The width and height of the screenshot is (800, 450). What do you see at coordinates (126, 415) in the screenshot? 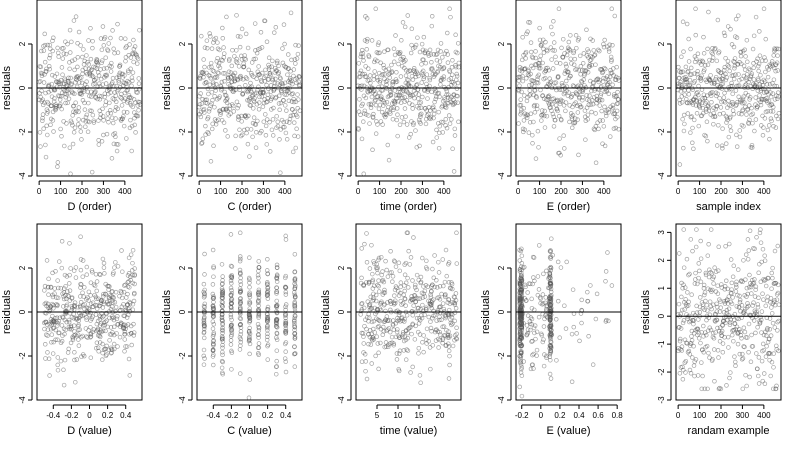
I see `x-tick-label: 0.4` at bounding box center [126, 415].